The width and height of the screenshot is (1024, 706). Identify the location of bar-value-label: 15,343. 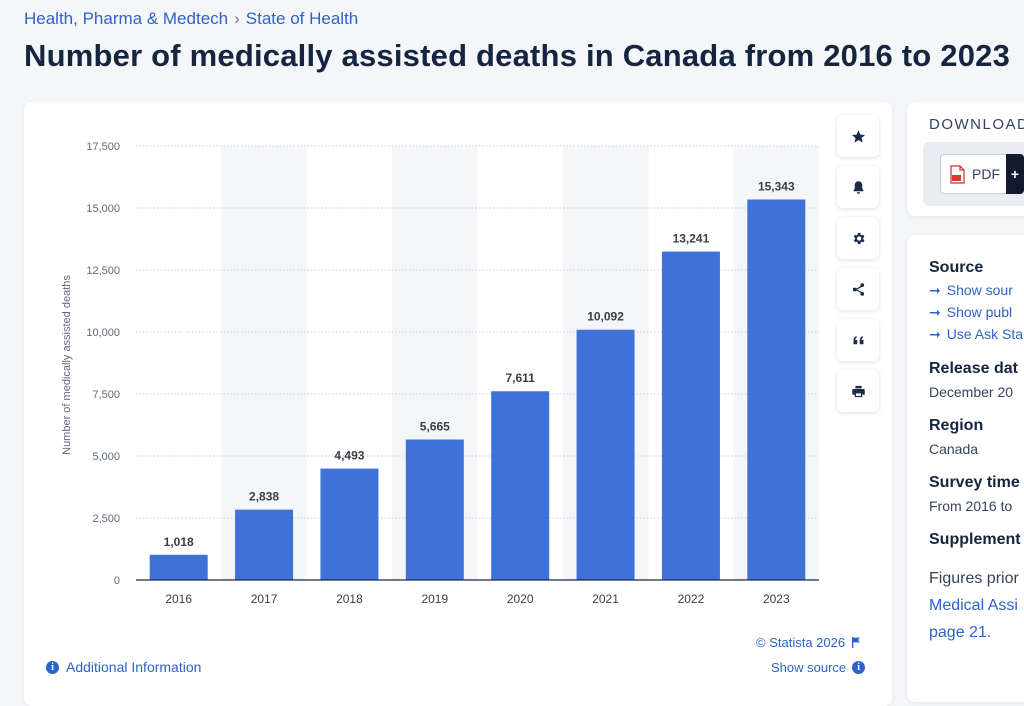
(776, 186).